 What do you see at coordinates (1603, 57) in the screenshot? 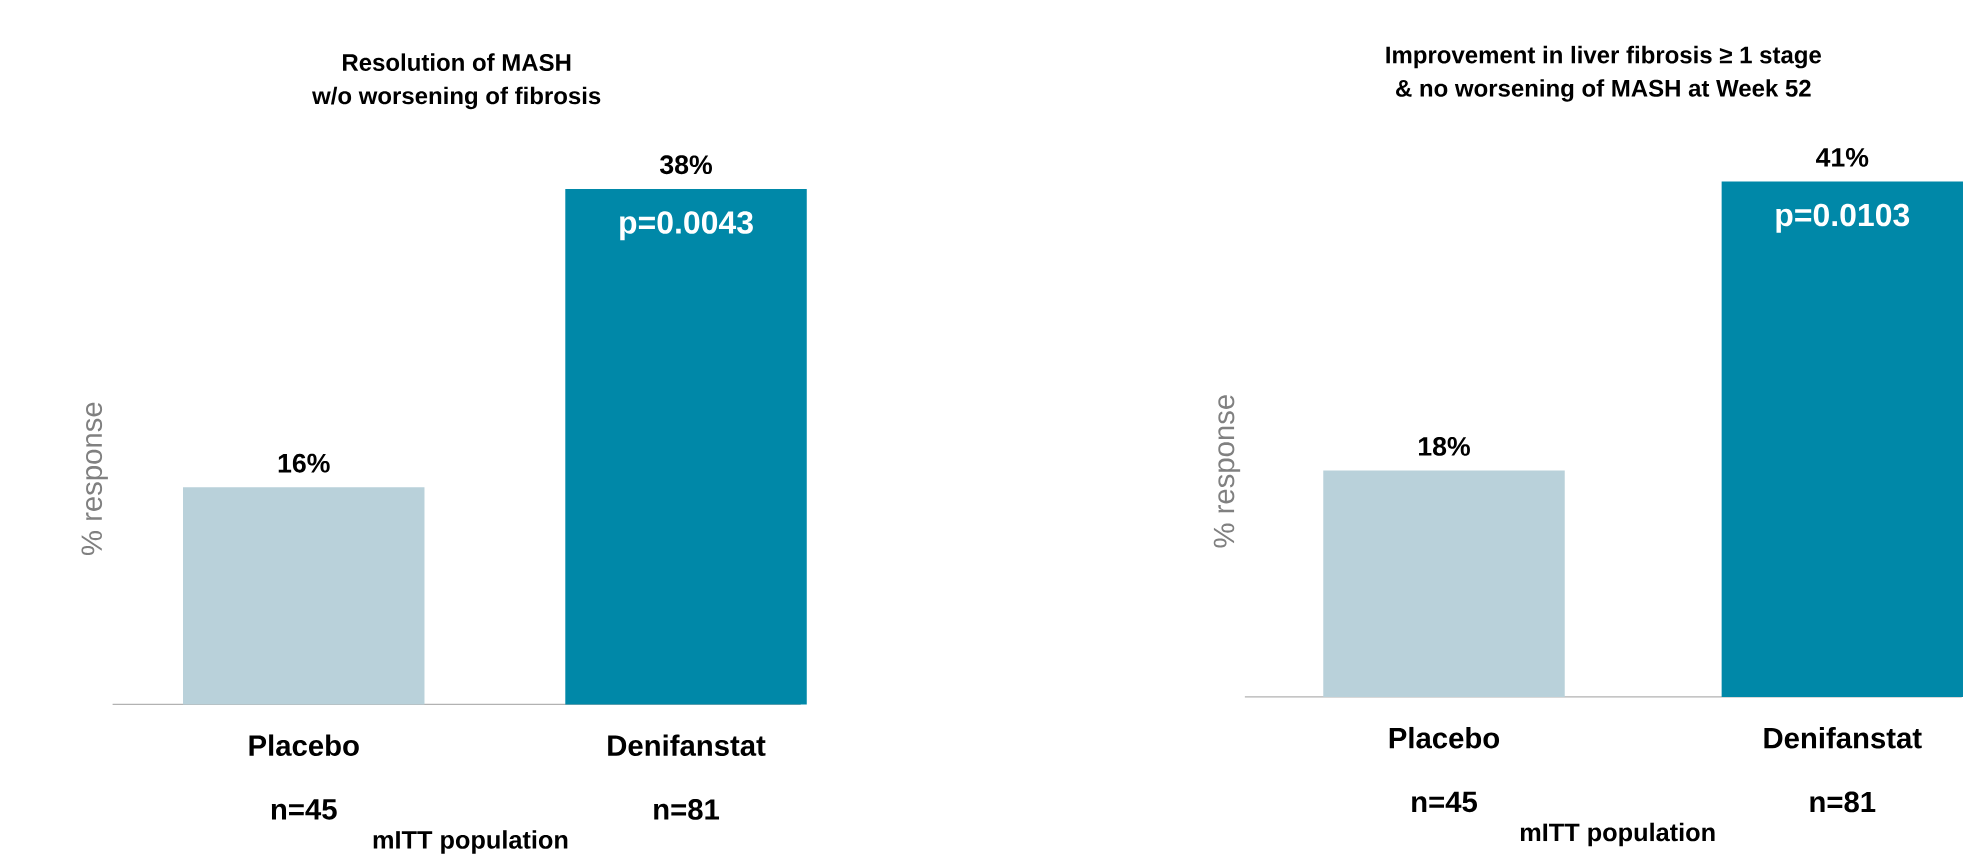
I see `chart-title: Improvement in liver fibrosis ≥ 1 stage` at bounding box center [1603, 57].